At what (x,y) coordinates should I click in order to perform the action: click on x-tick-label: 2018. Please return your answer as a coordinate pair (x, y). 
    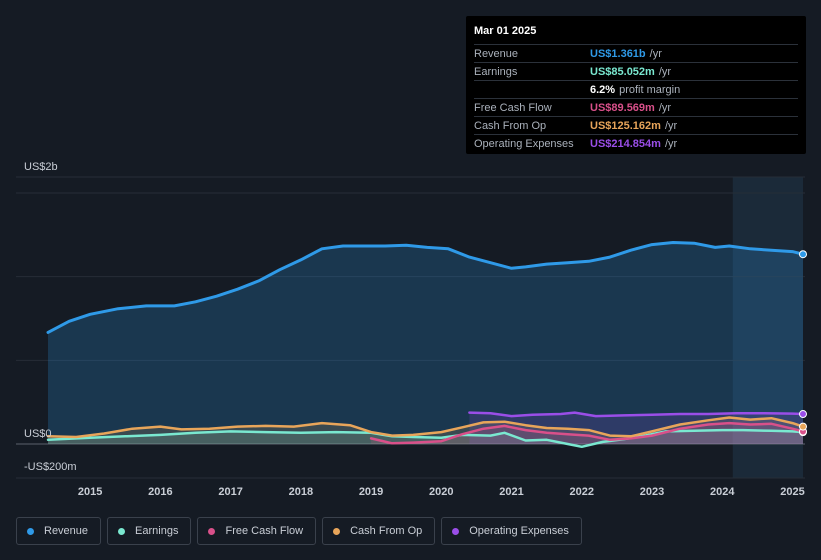
    Looking at the image, I should click on (301, 492).